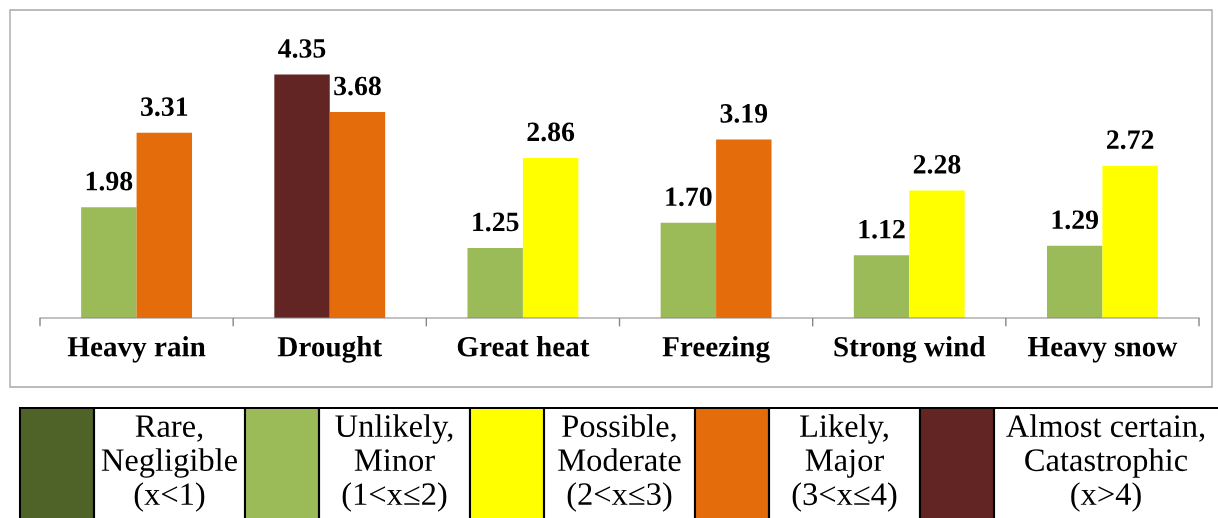 The height and width of the screenshot is (518, 1218). Describe the element at coordinates (357, 86) in the screenshot. I see `data-label: 3.68` at that location.